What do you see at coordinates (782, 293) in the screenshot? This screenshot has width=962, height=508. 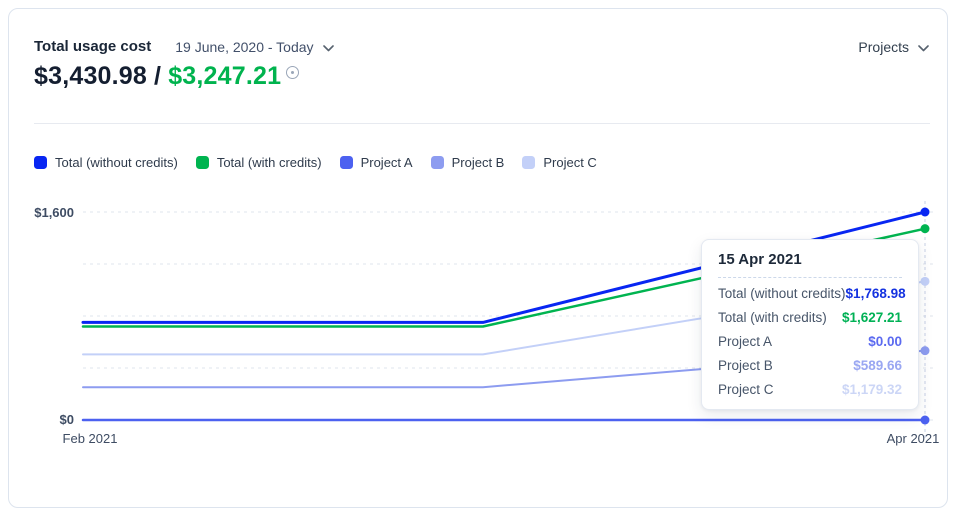 I see `tooltip-row-label: Total (without credits)` at bounding box center [782, 293].